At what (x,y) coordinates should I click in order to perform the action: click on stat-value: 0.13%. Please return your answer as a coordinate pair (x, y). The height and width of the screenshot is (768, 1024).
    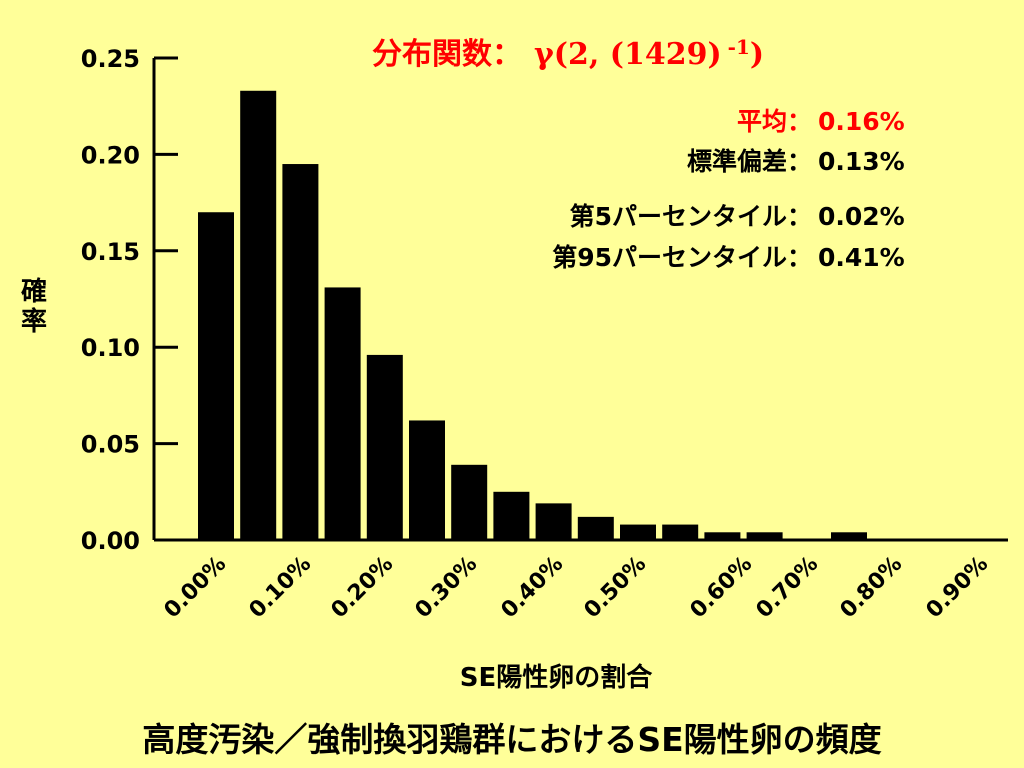
    Looking at the image, I should click on (861, 161).